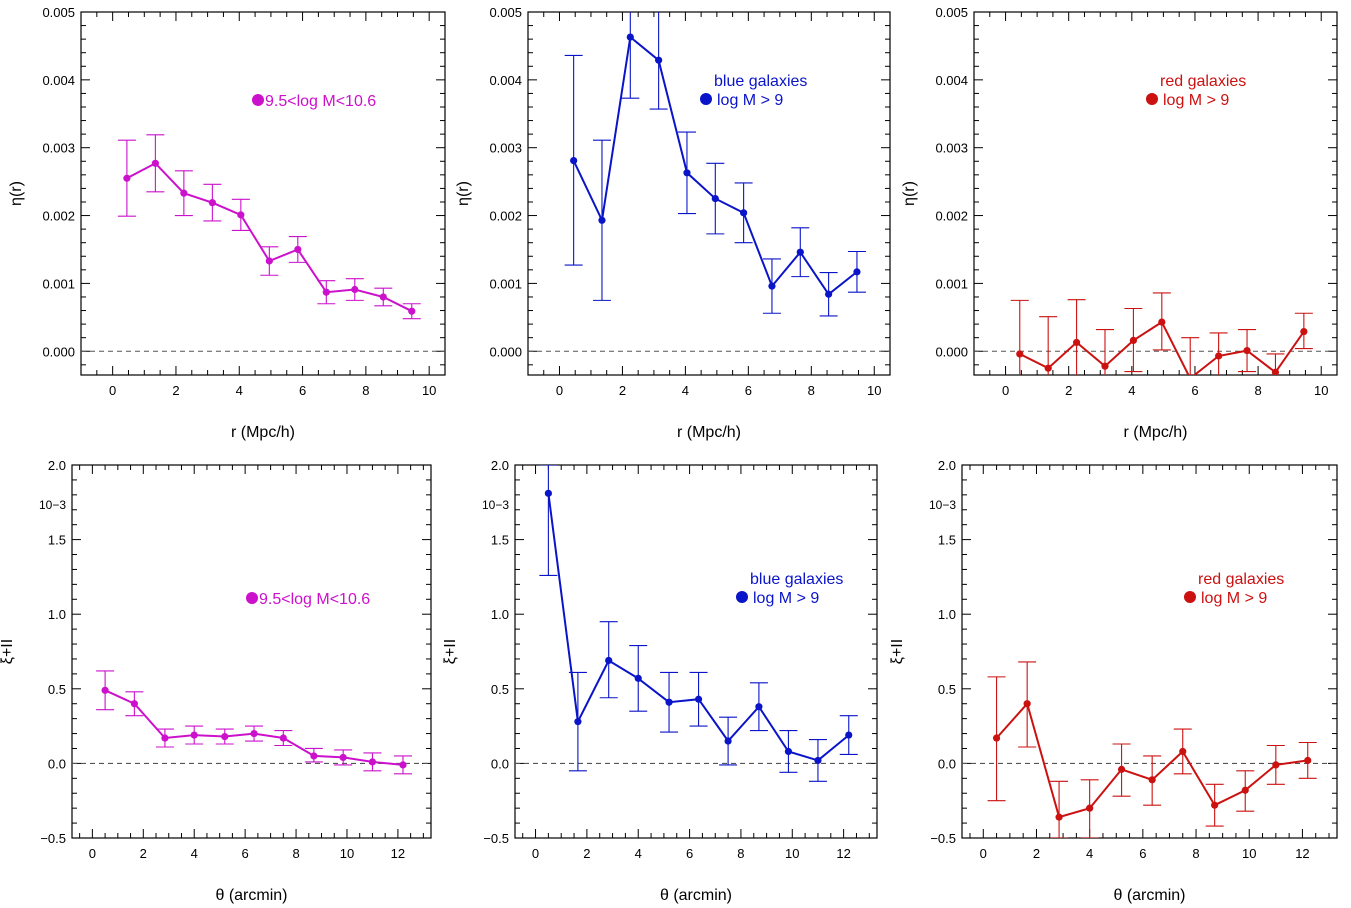 The image size is (1351, 908). I want to click on series-line, so click(269, 237).